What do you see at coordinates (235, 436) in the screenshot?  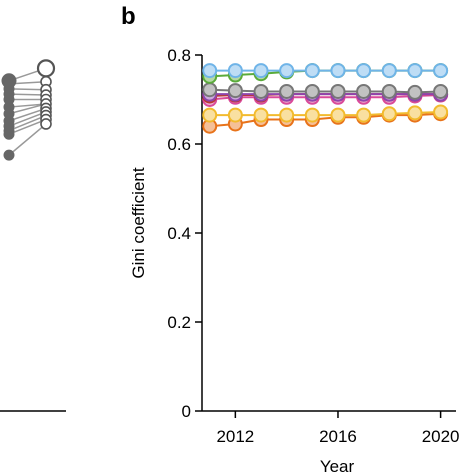 I see `x-tick-label: 2012` at bounding box center [235, 436].